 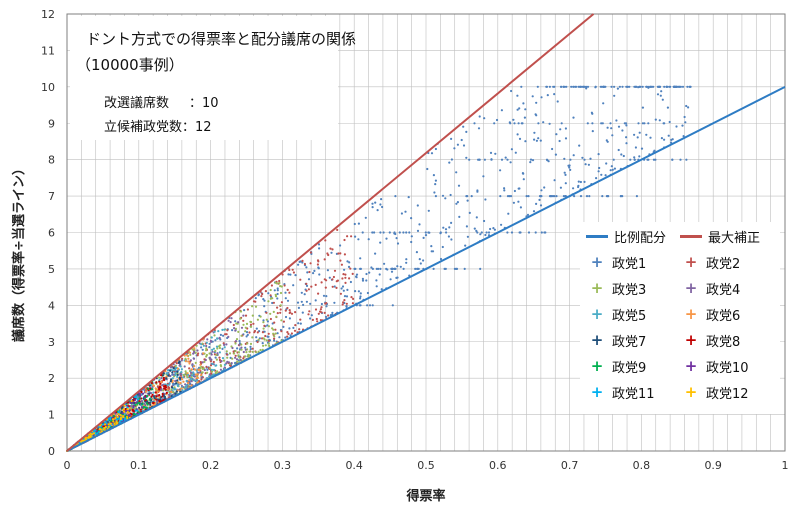 What do you see at coordinates (210, 103) in the screenshot?
I see `param-seats-value: 10` at bounding box center [210, 103].